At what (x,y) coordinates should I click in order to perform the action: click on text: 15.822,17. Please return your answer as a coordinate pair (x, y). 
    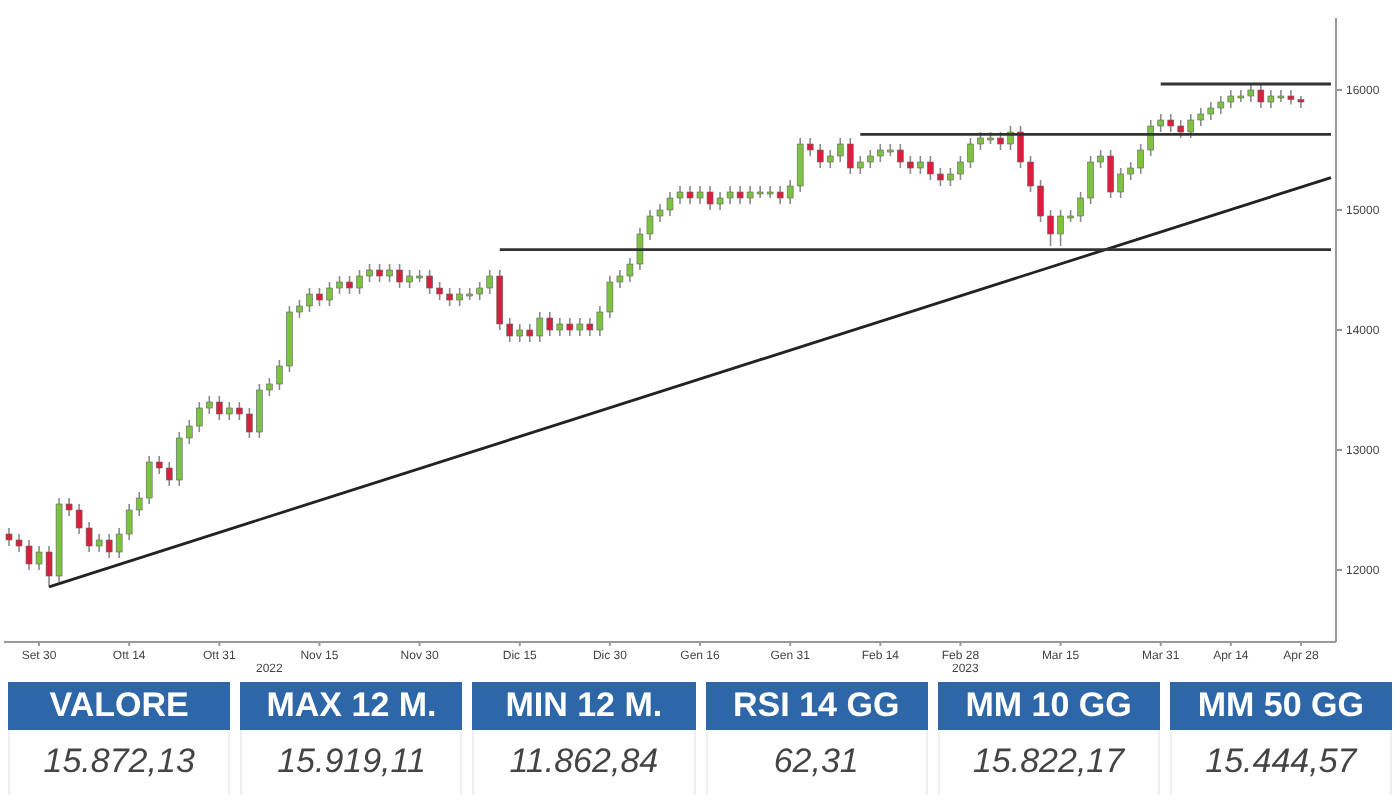
    Looking at the image, I should click on (1048, 762).